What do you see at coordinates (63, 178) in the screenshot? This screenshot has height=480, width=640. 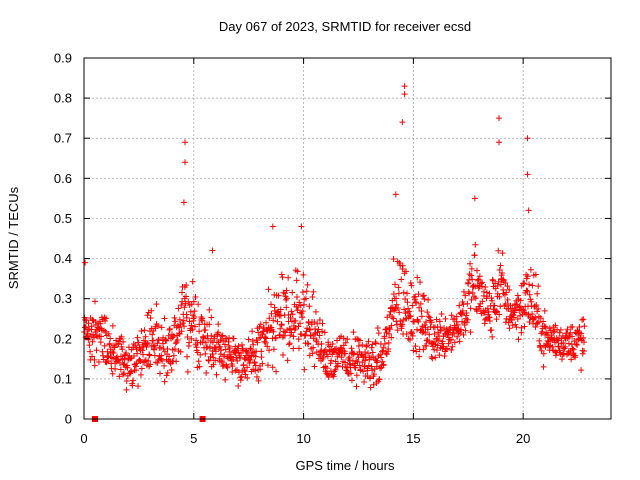 I see `y-tick-label: 0.6` at bounding box center [63, 178].